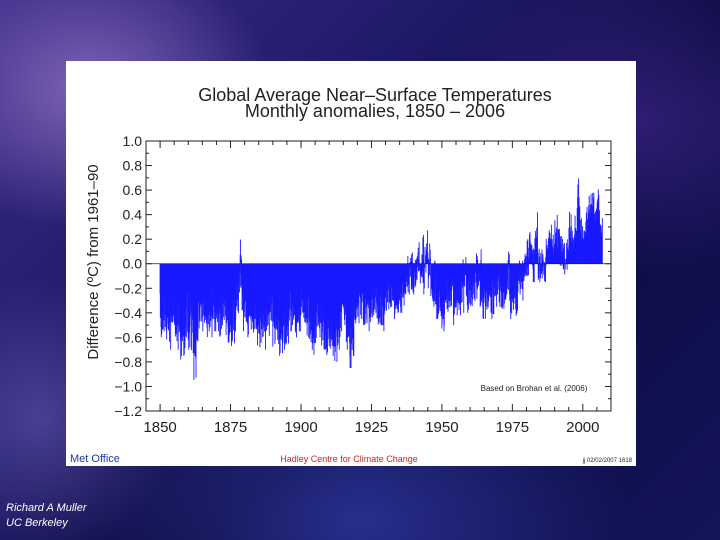  Describe the element at coordinates (128, 337) in the screenshot. I see `y-tick-label: −0.6` at that location.